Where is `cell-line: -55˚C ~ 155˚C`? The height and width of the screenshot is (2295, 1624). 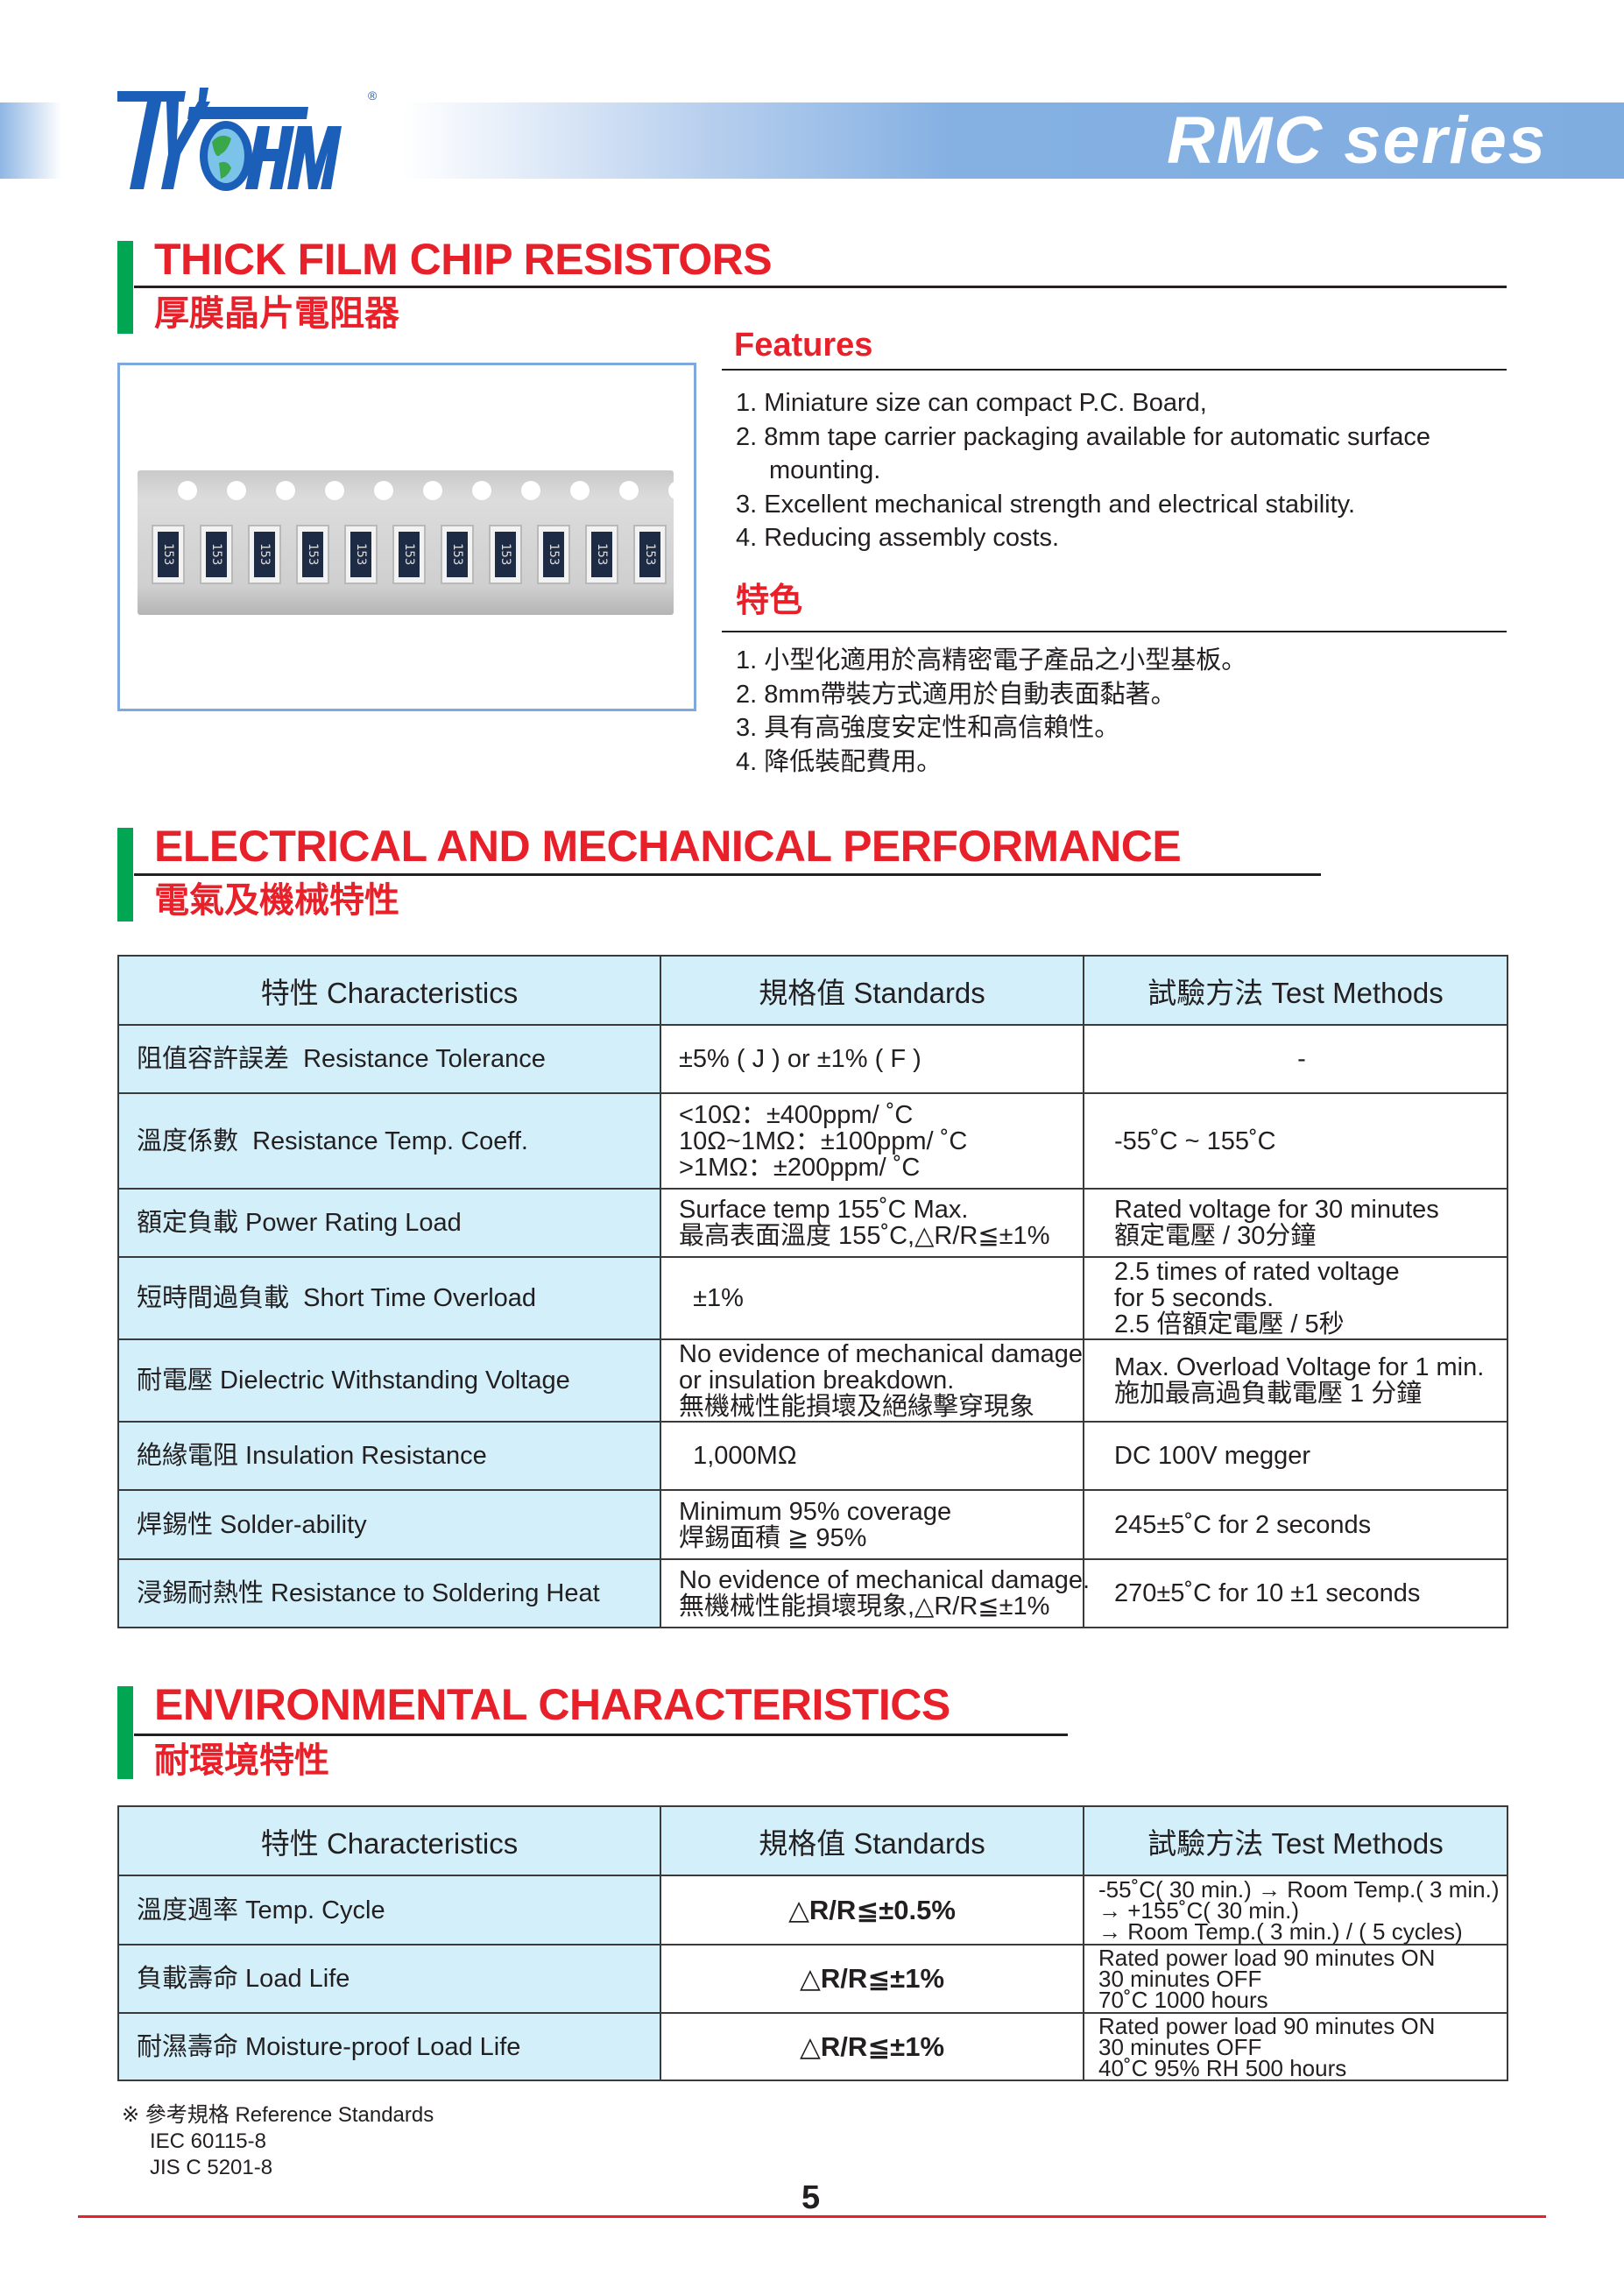 cell-line: -55˚C ~ 155˚C is located at coordinates (1195, 1140).